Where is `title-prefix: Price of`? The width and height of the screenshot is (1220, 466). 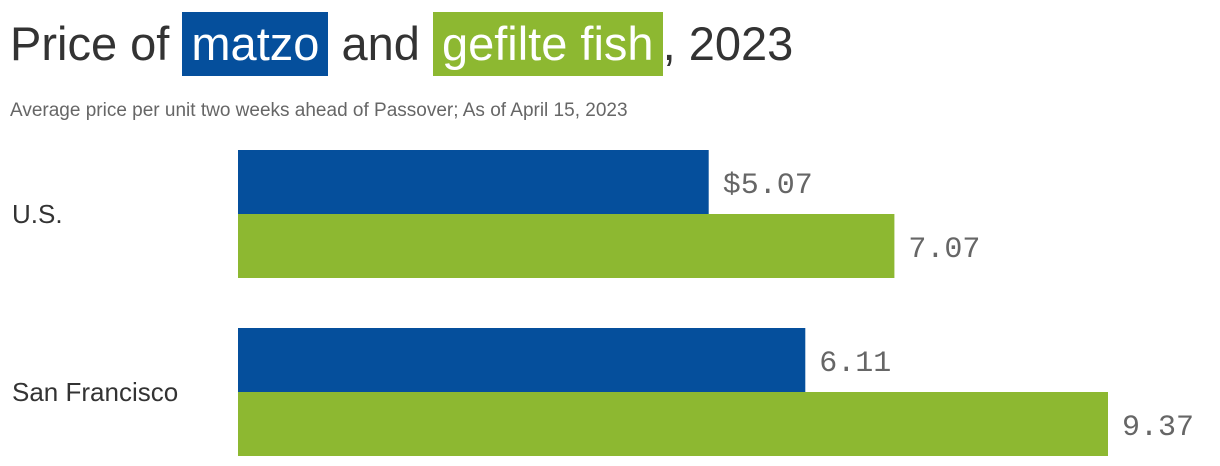
title-prefix: Price of is located at coordinates (90, 43).